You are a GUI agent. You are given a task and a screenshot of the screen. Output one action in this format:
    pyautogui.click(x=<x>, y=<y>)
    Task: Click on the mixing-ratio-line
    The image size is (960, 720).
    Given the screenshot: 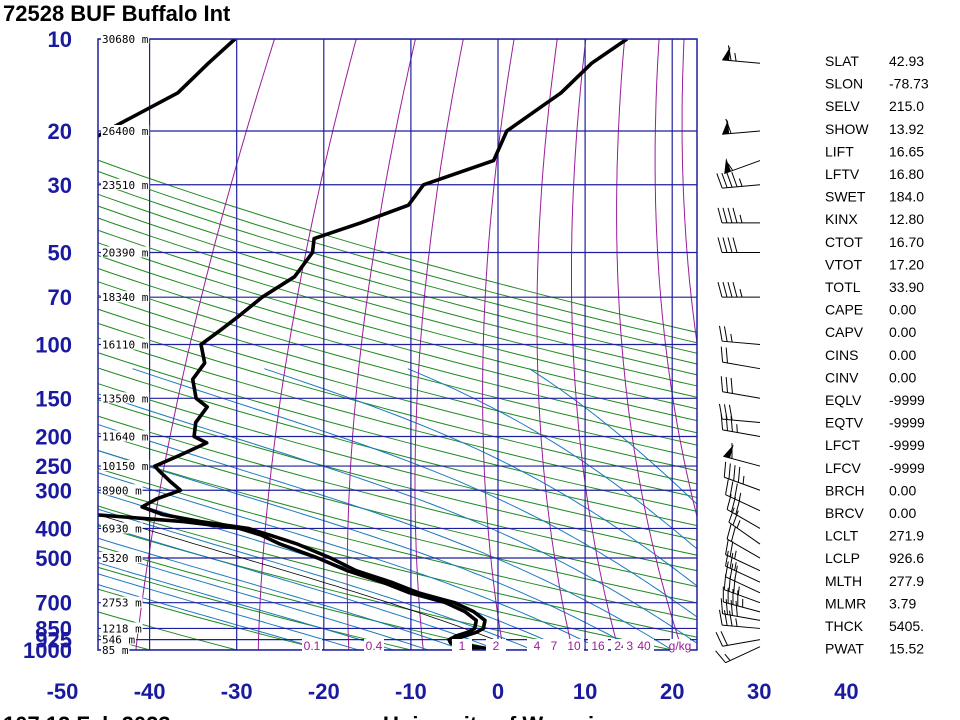 What is the action you would take?
    pyautogui.click(x=595, y=344)
    